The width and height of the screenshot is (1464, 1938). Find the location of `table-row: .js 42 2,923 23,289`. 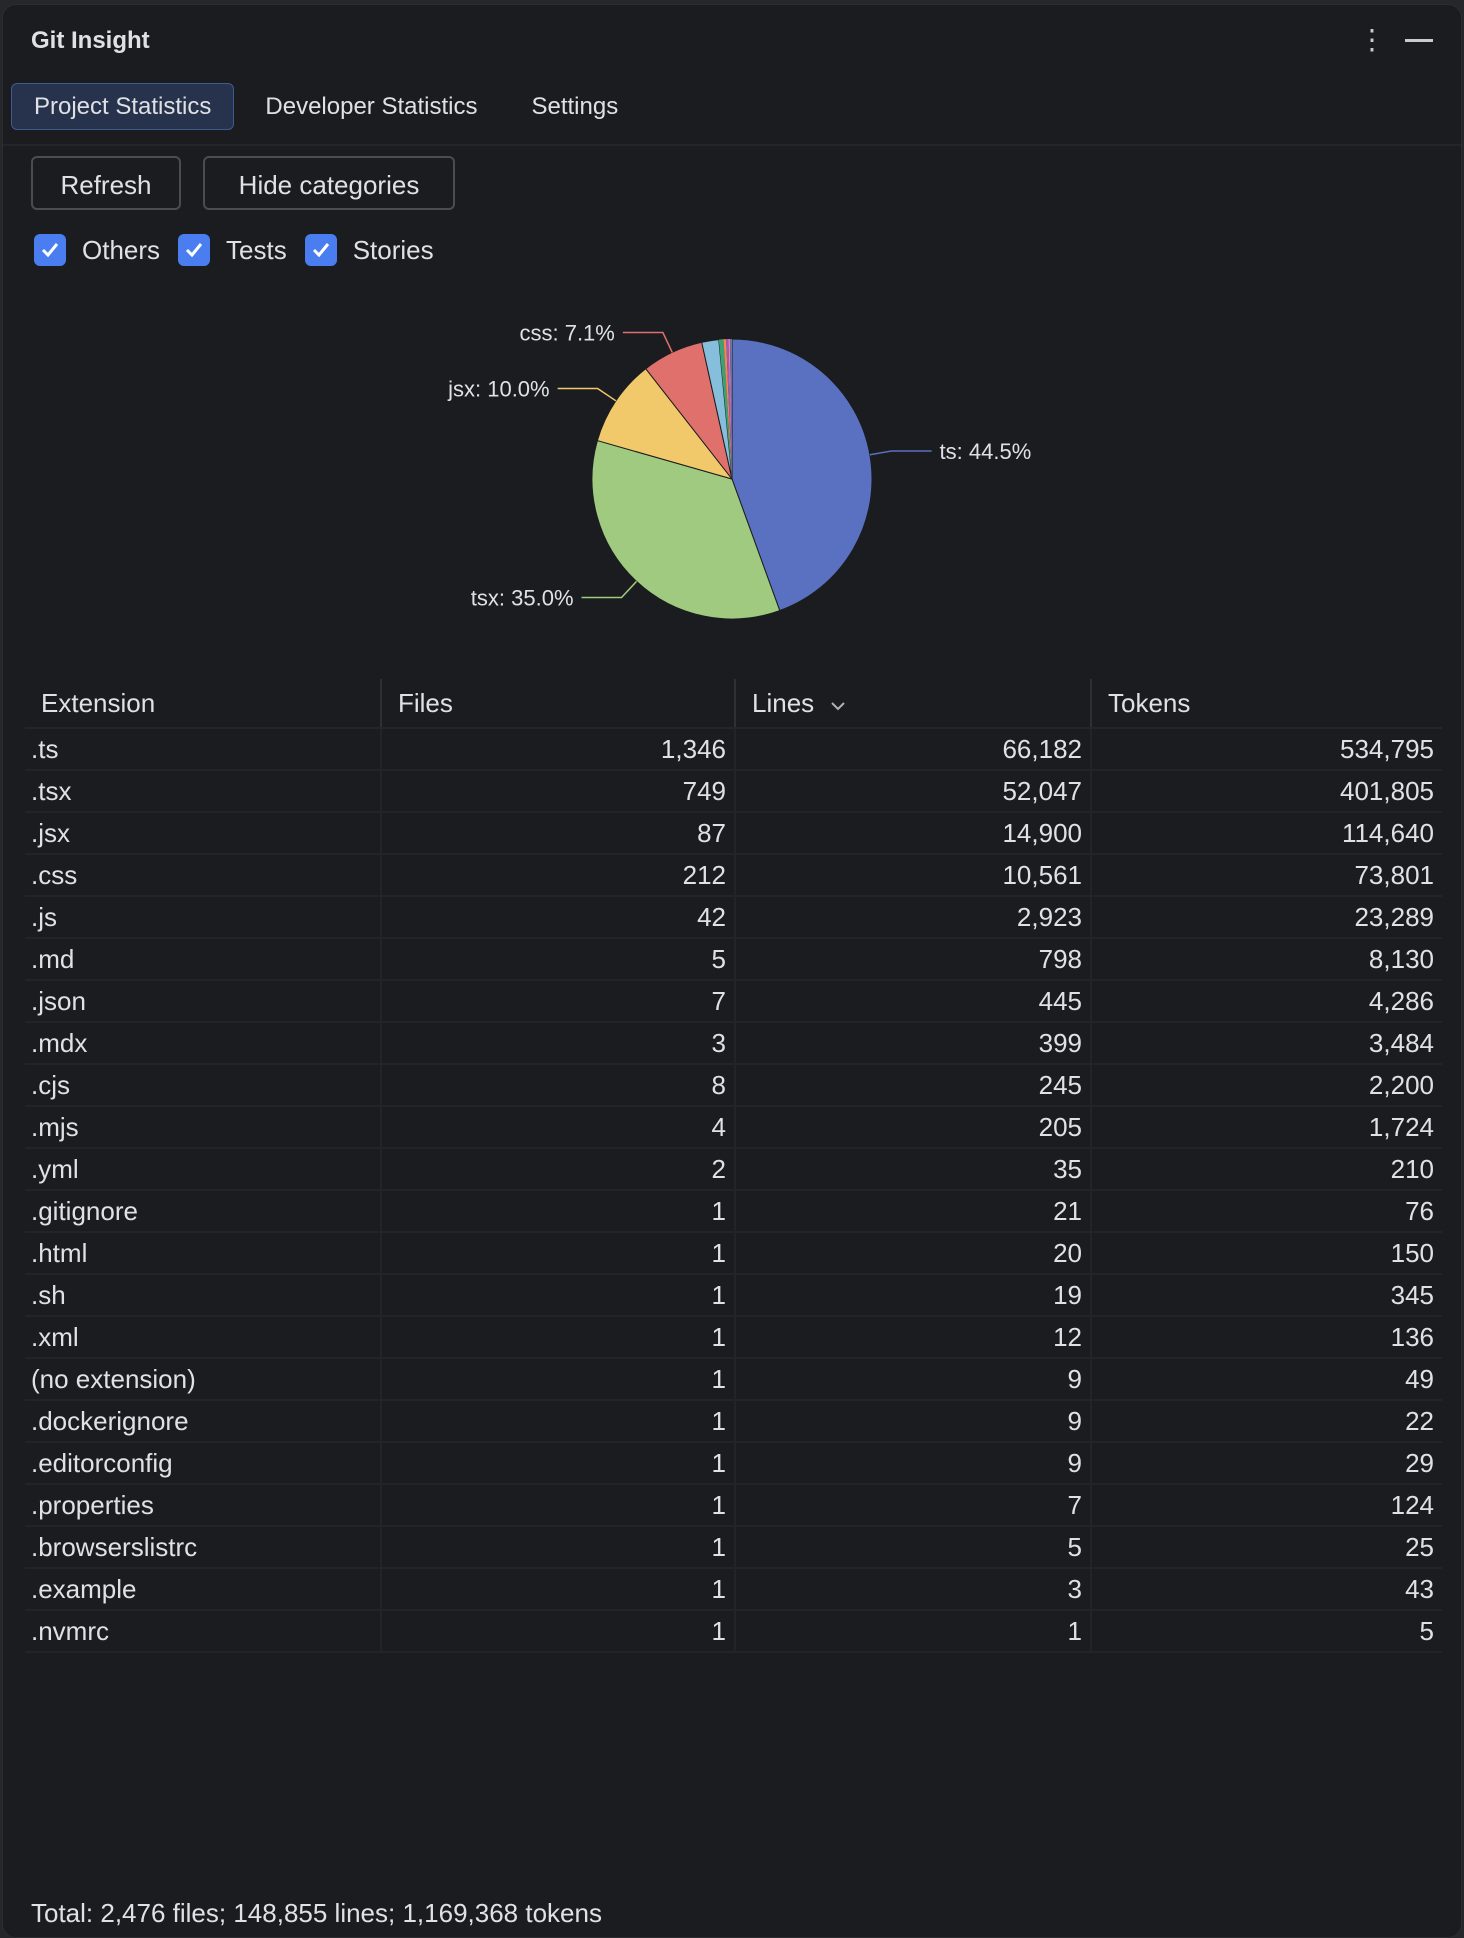

table-row: .js 42 2,923 23,289 is located at coordinates (733, 918).